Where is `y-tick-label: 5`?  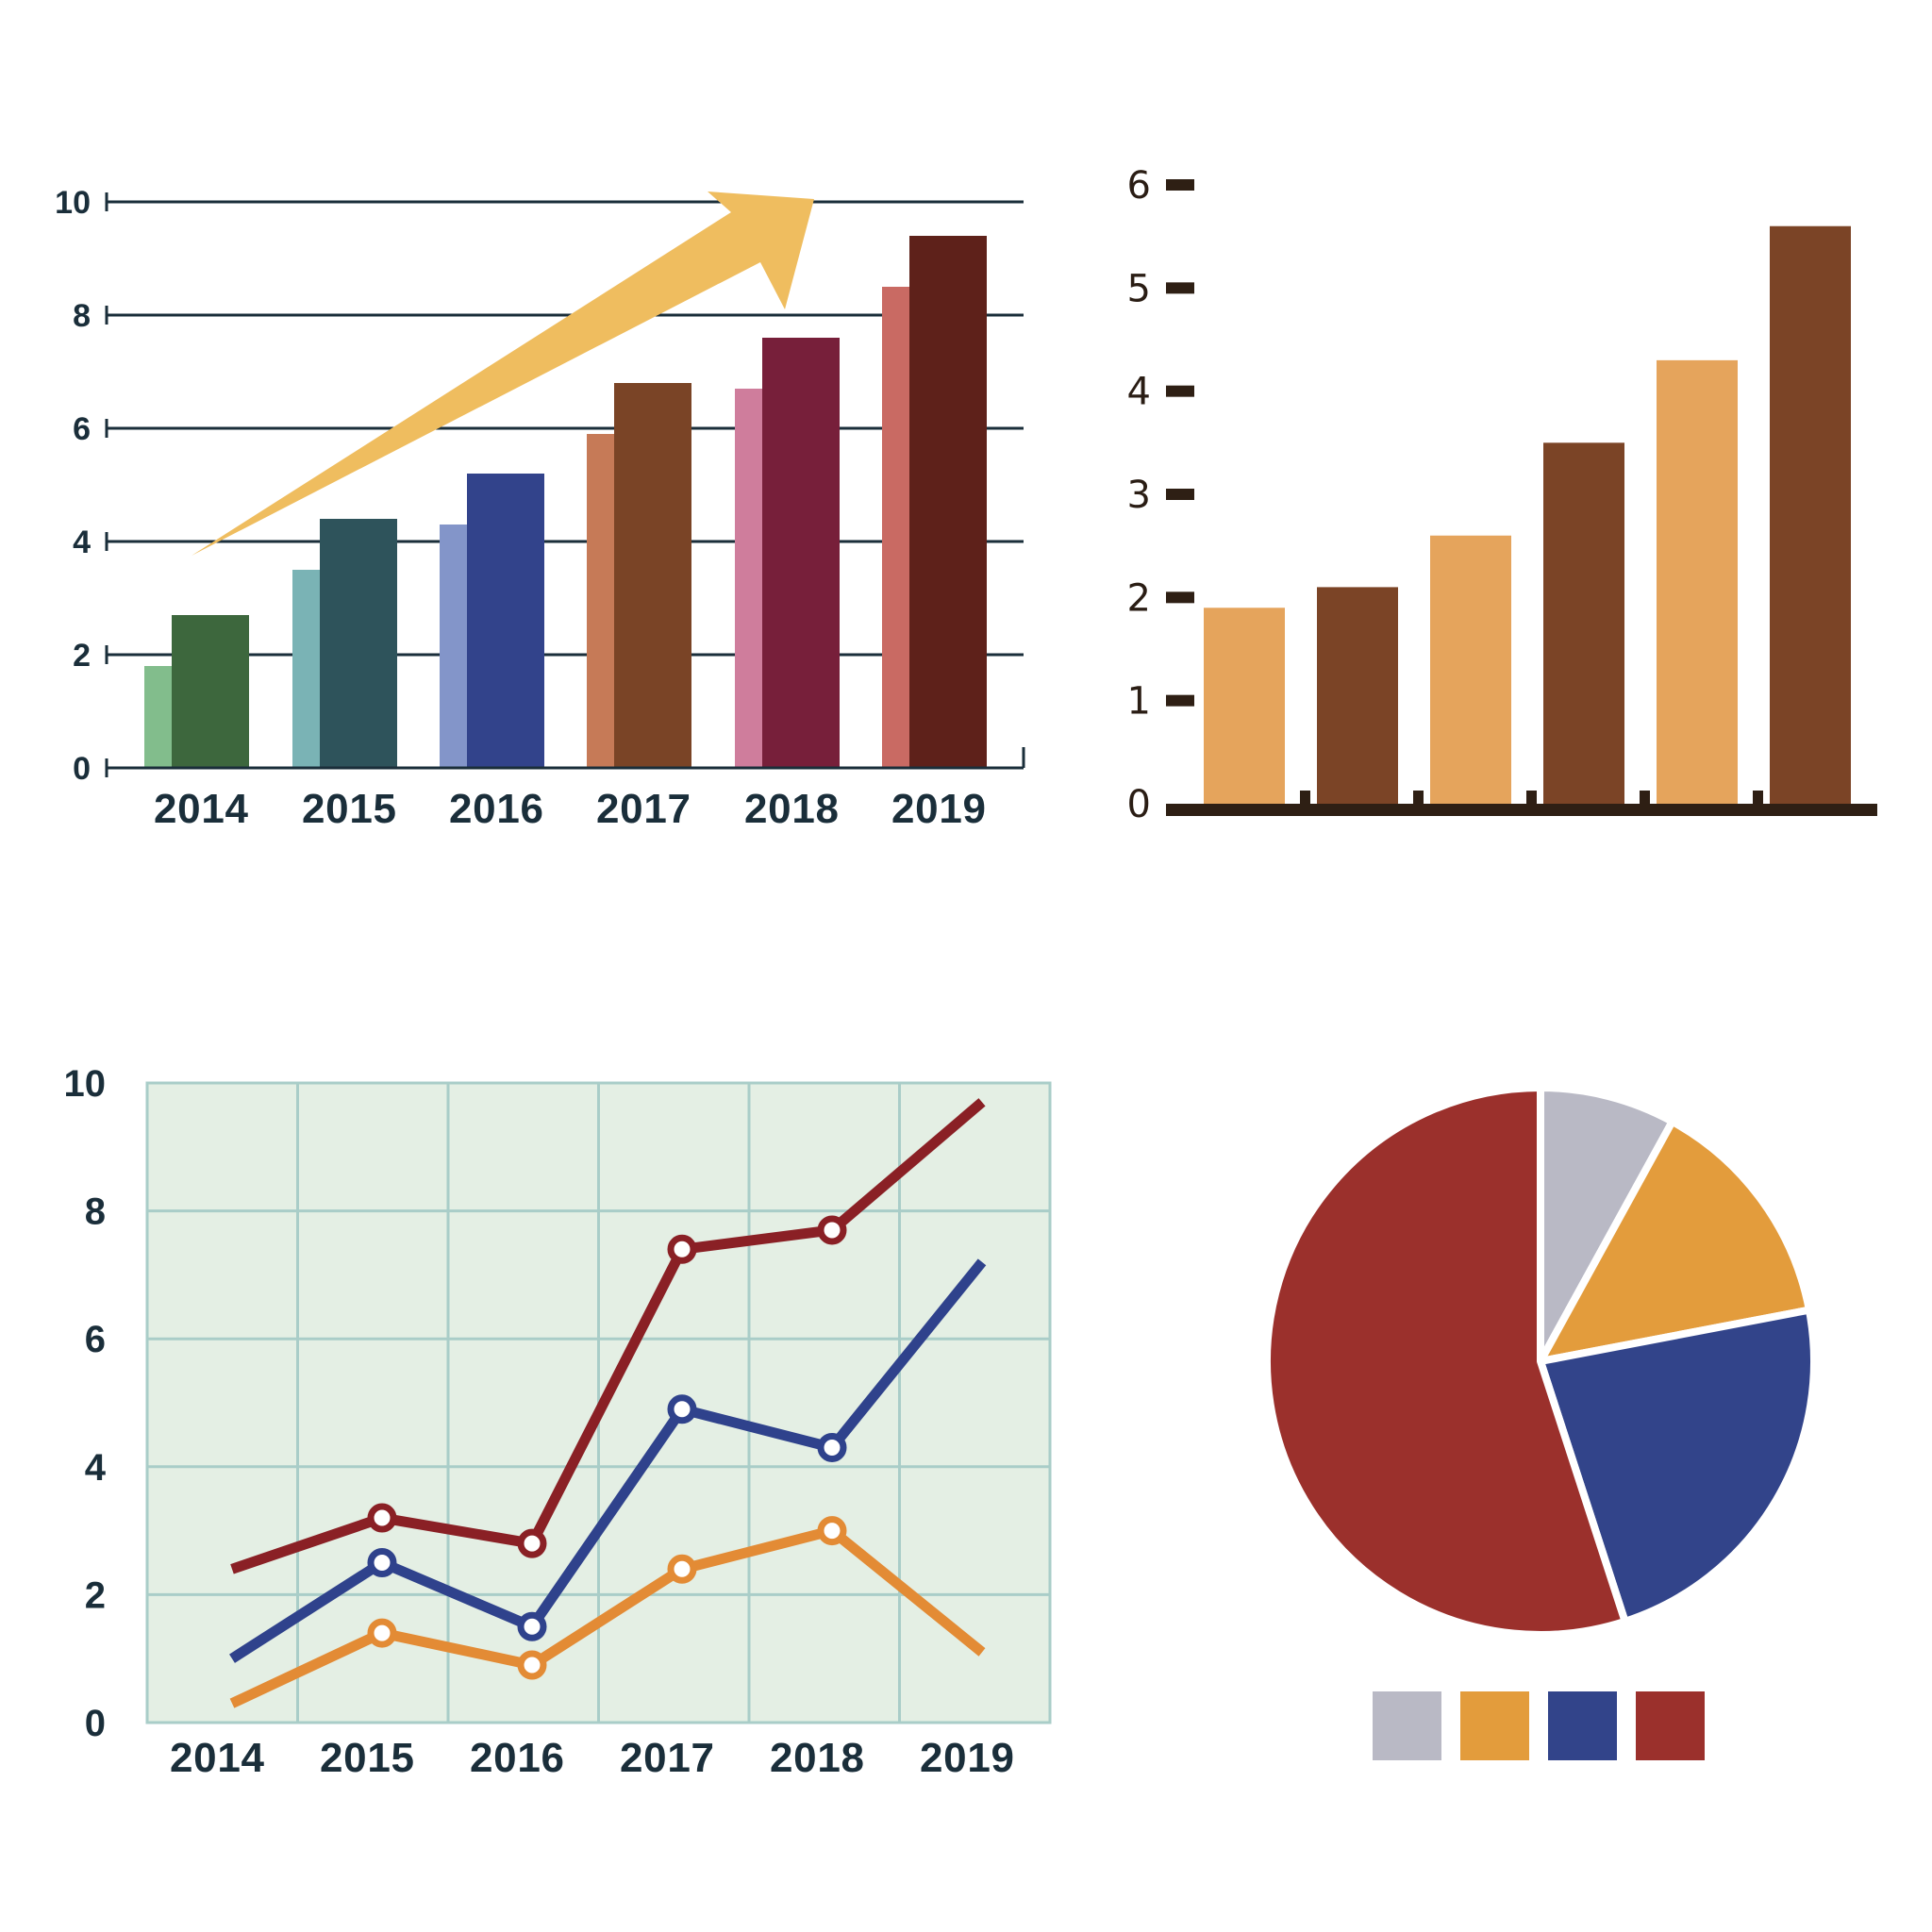 y-tick-label: 5 is located at coordinates (1139, 288).